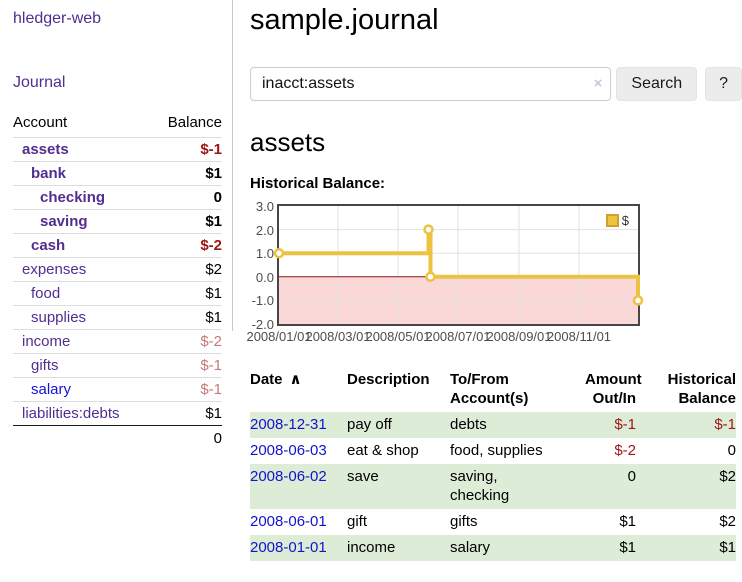  Describe the element at coordinates (117, 173) in the screenshot. I see `account-row: bank $1` at that location.